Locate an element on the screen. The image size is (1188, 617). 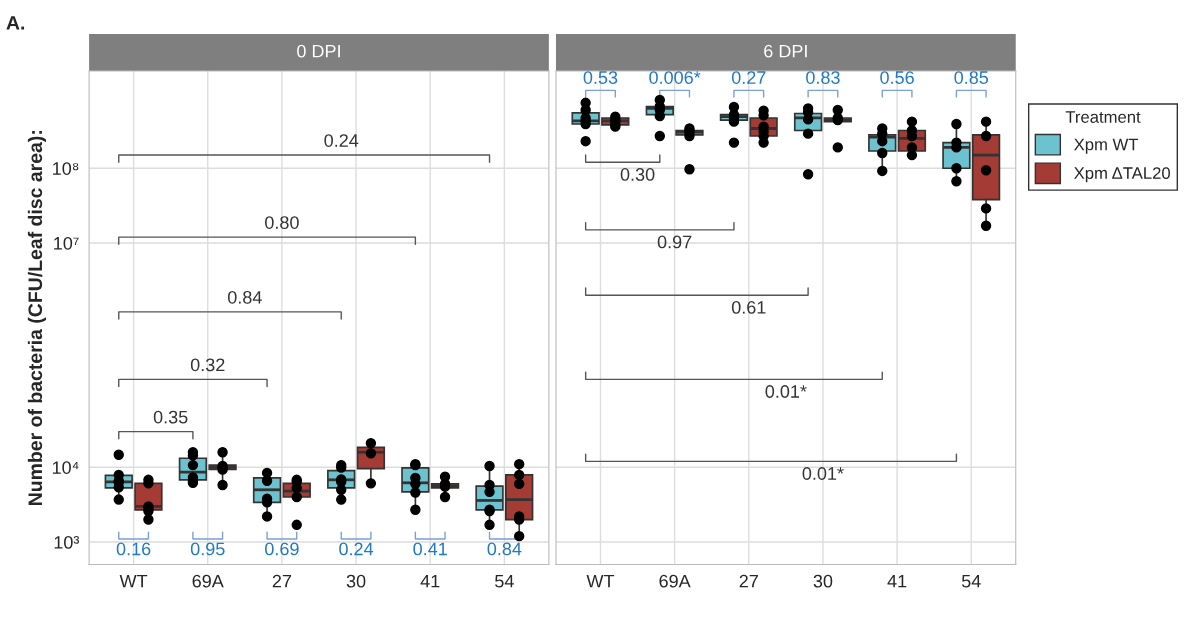
y-tick-label: 10³ is located at coordinates (67, 542).